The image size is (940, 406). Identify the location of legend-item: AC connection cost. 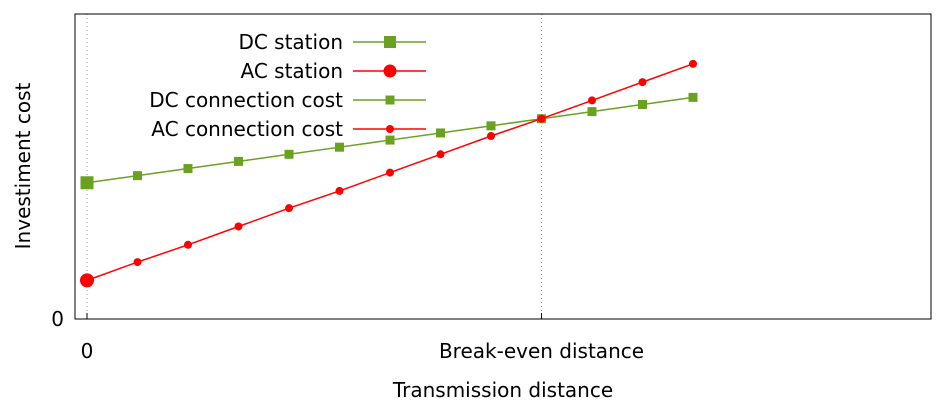
(288, 129).